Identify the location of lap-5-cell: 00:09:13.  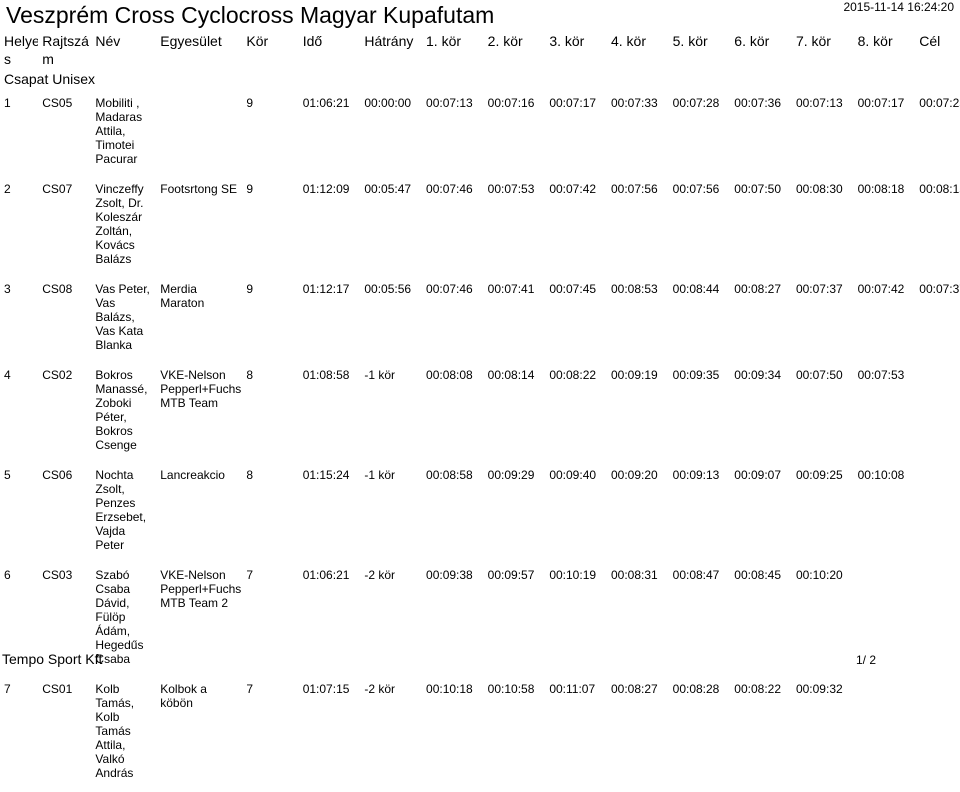
(696, 475).